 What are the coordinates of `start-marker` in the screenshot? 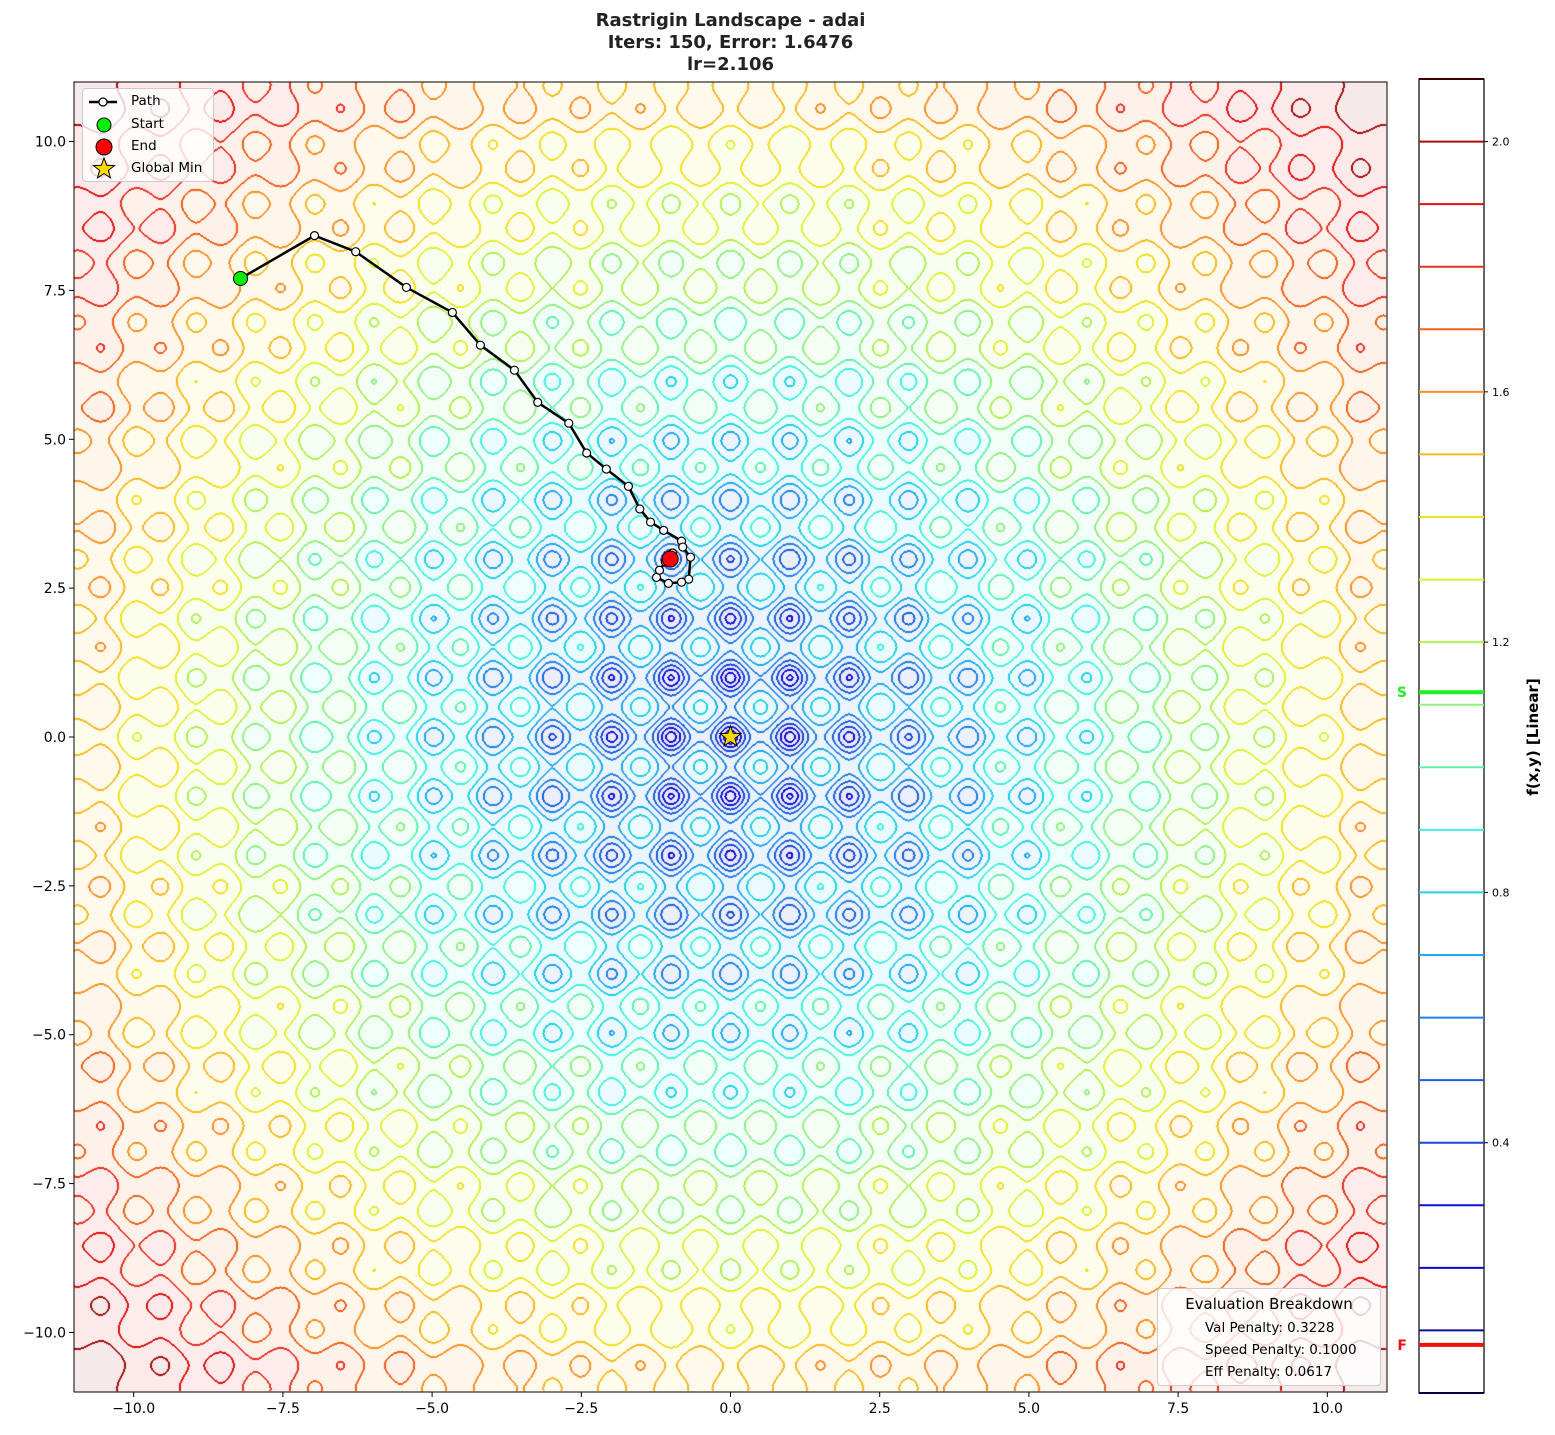 It's located at (241, 278).